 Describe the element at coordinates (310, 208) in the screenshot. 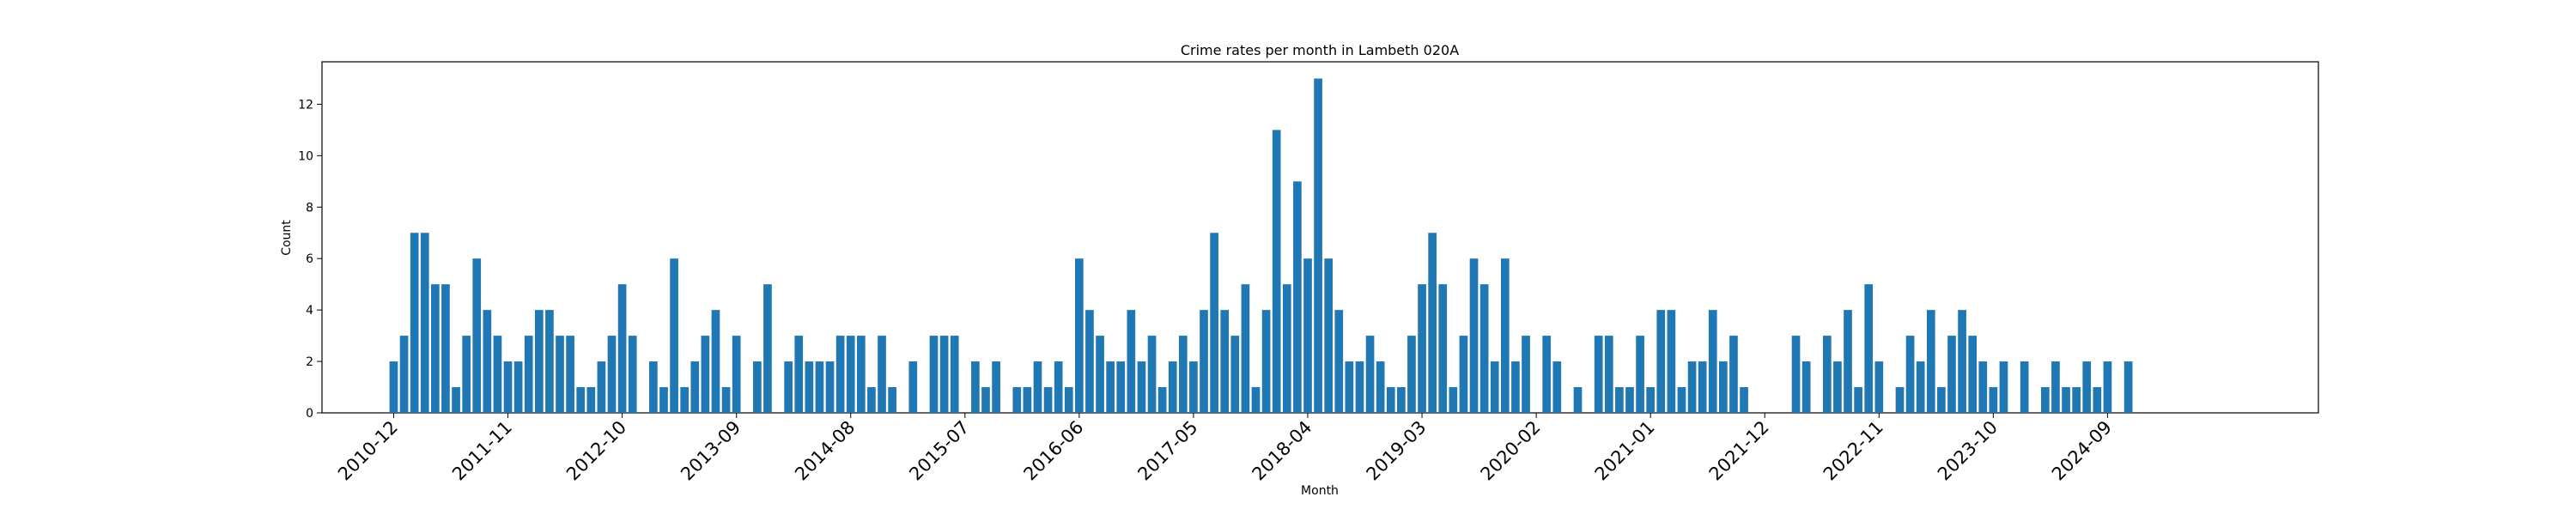

I see `y-tick-label: 8` at that location.